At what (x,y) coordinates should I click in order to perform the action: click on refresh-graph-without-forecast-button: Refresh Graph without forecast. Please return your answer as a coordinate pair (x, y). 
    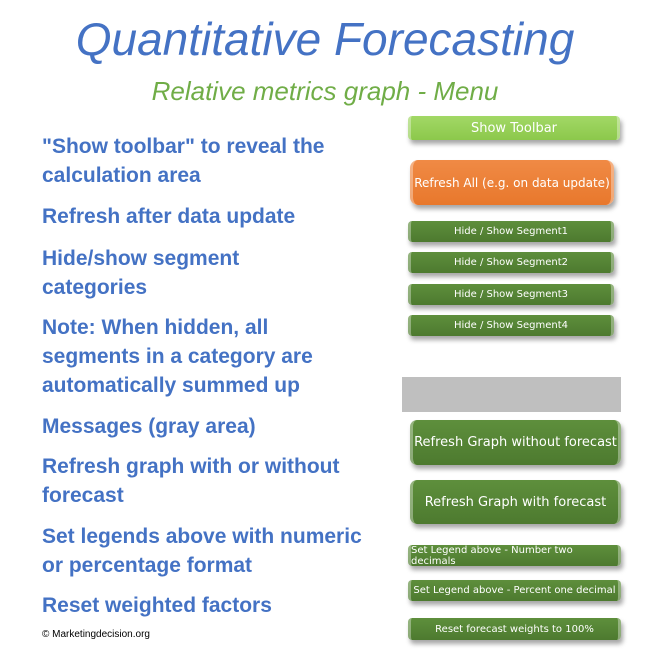
    Looking at the image, I should click on (515, 442).